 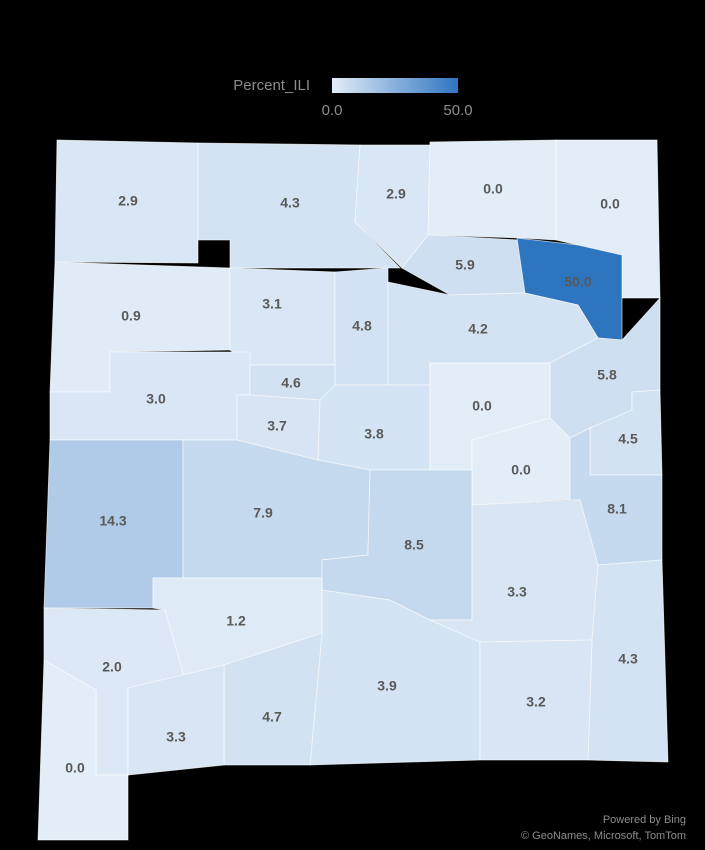 What do you see at coordinates (112, 521) in the screenshot?
I see `region-label: 14.3` at bounding box center [112, 521].